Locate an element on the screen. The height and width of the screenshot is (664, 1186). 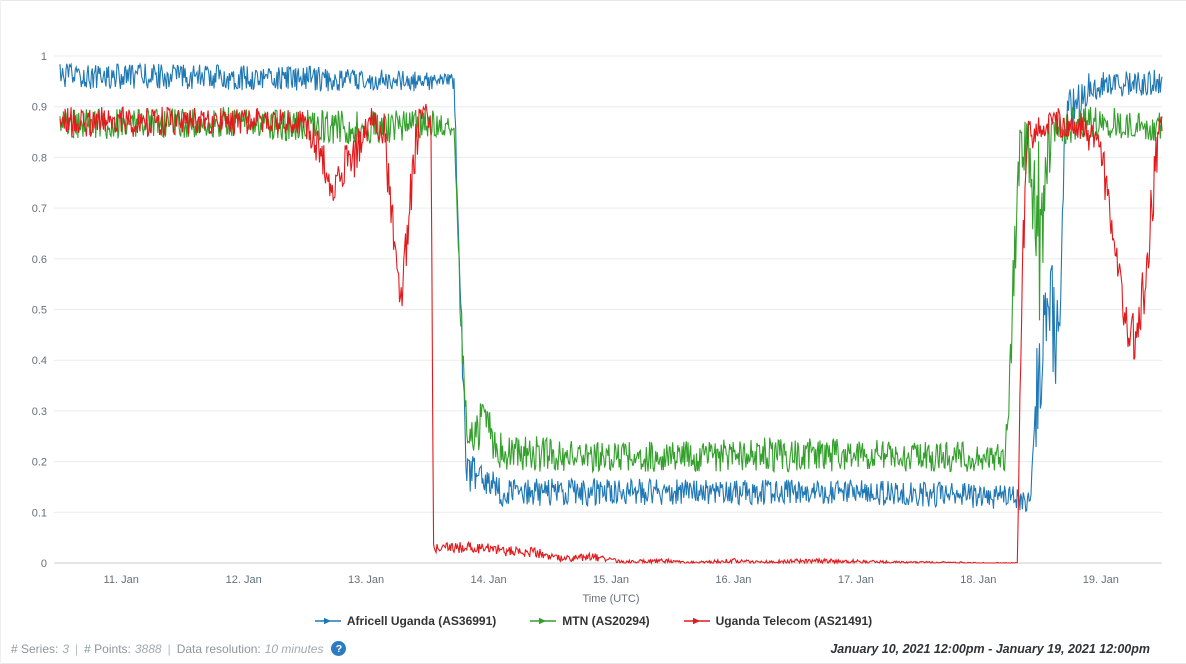
legend-item-mtn: MTN (AS20294) is located at coordinates (590, 621).